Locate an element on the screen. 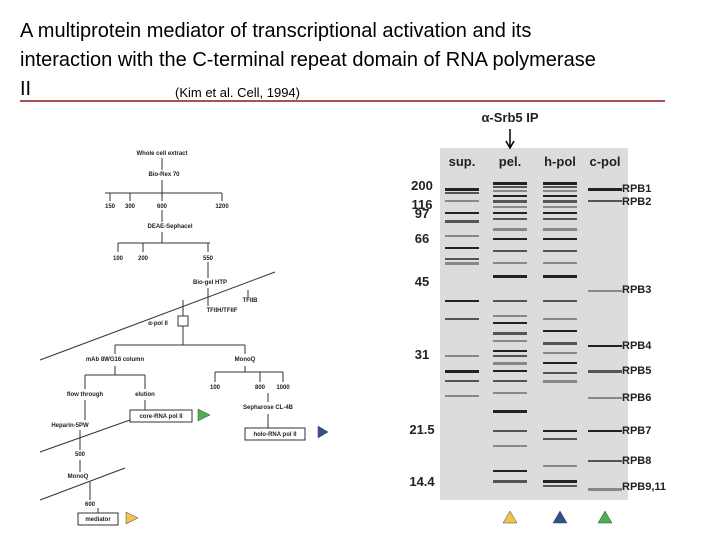 The image size is (720, 540). scheme-node: Heparin-5PW is located at coordinates (70, 426).